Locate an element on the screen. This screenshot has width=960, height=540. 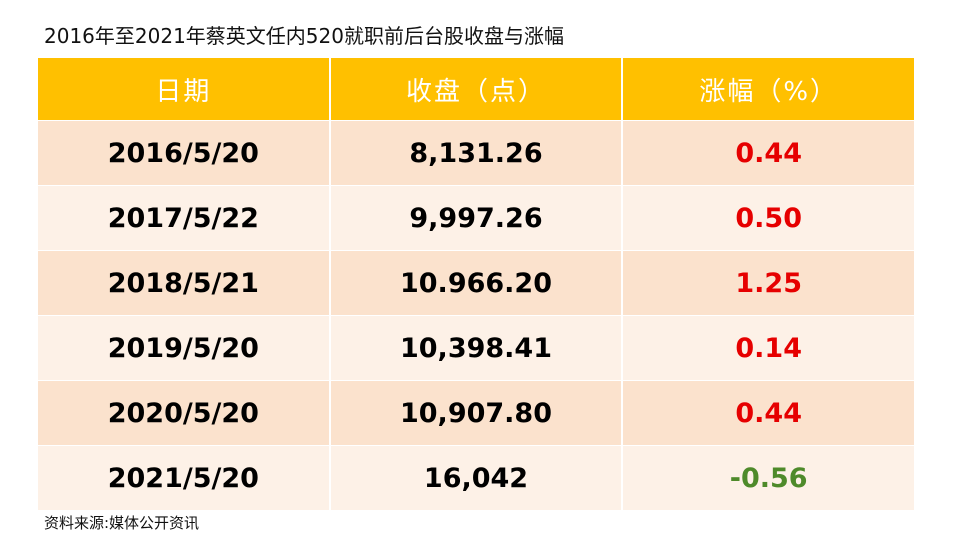
header-row: 日期 收盘（点） 涨幅（%） is located at coordinates (476, 89).